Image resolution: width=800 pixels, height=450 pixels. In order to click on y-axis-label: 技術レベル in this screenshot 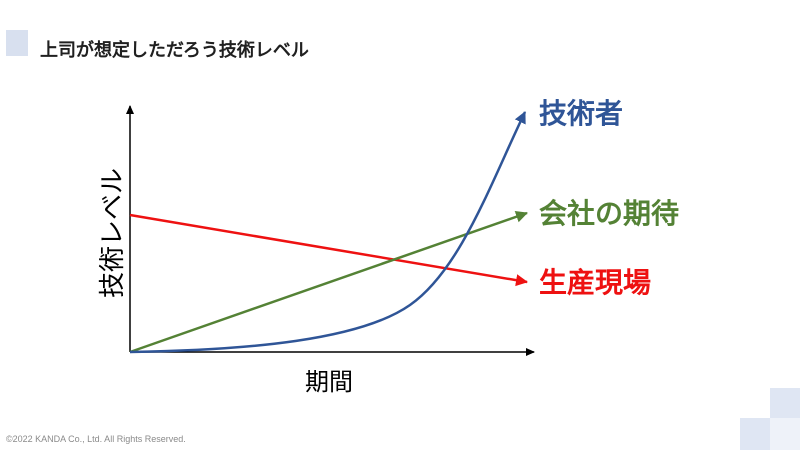, I will do `click(113, 233)`.